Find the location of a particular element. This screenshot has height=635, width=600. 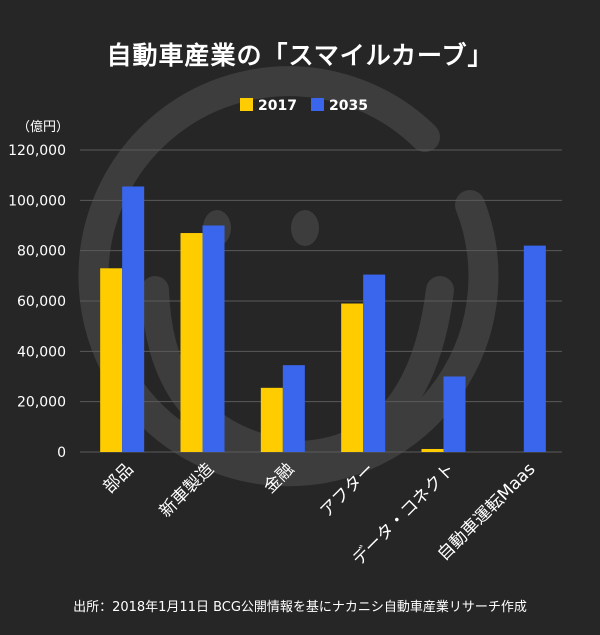

y-tick-label: 60,000 is located at coordinates (41, 302).